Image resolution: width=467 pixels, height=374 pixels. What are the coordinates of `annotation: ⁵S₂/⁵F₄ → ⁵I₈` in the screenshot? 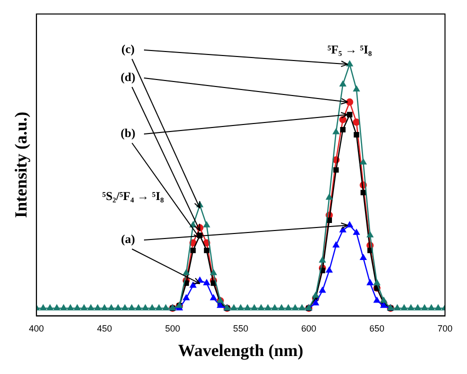 It's located at (133, 196).